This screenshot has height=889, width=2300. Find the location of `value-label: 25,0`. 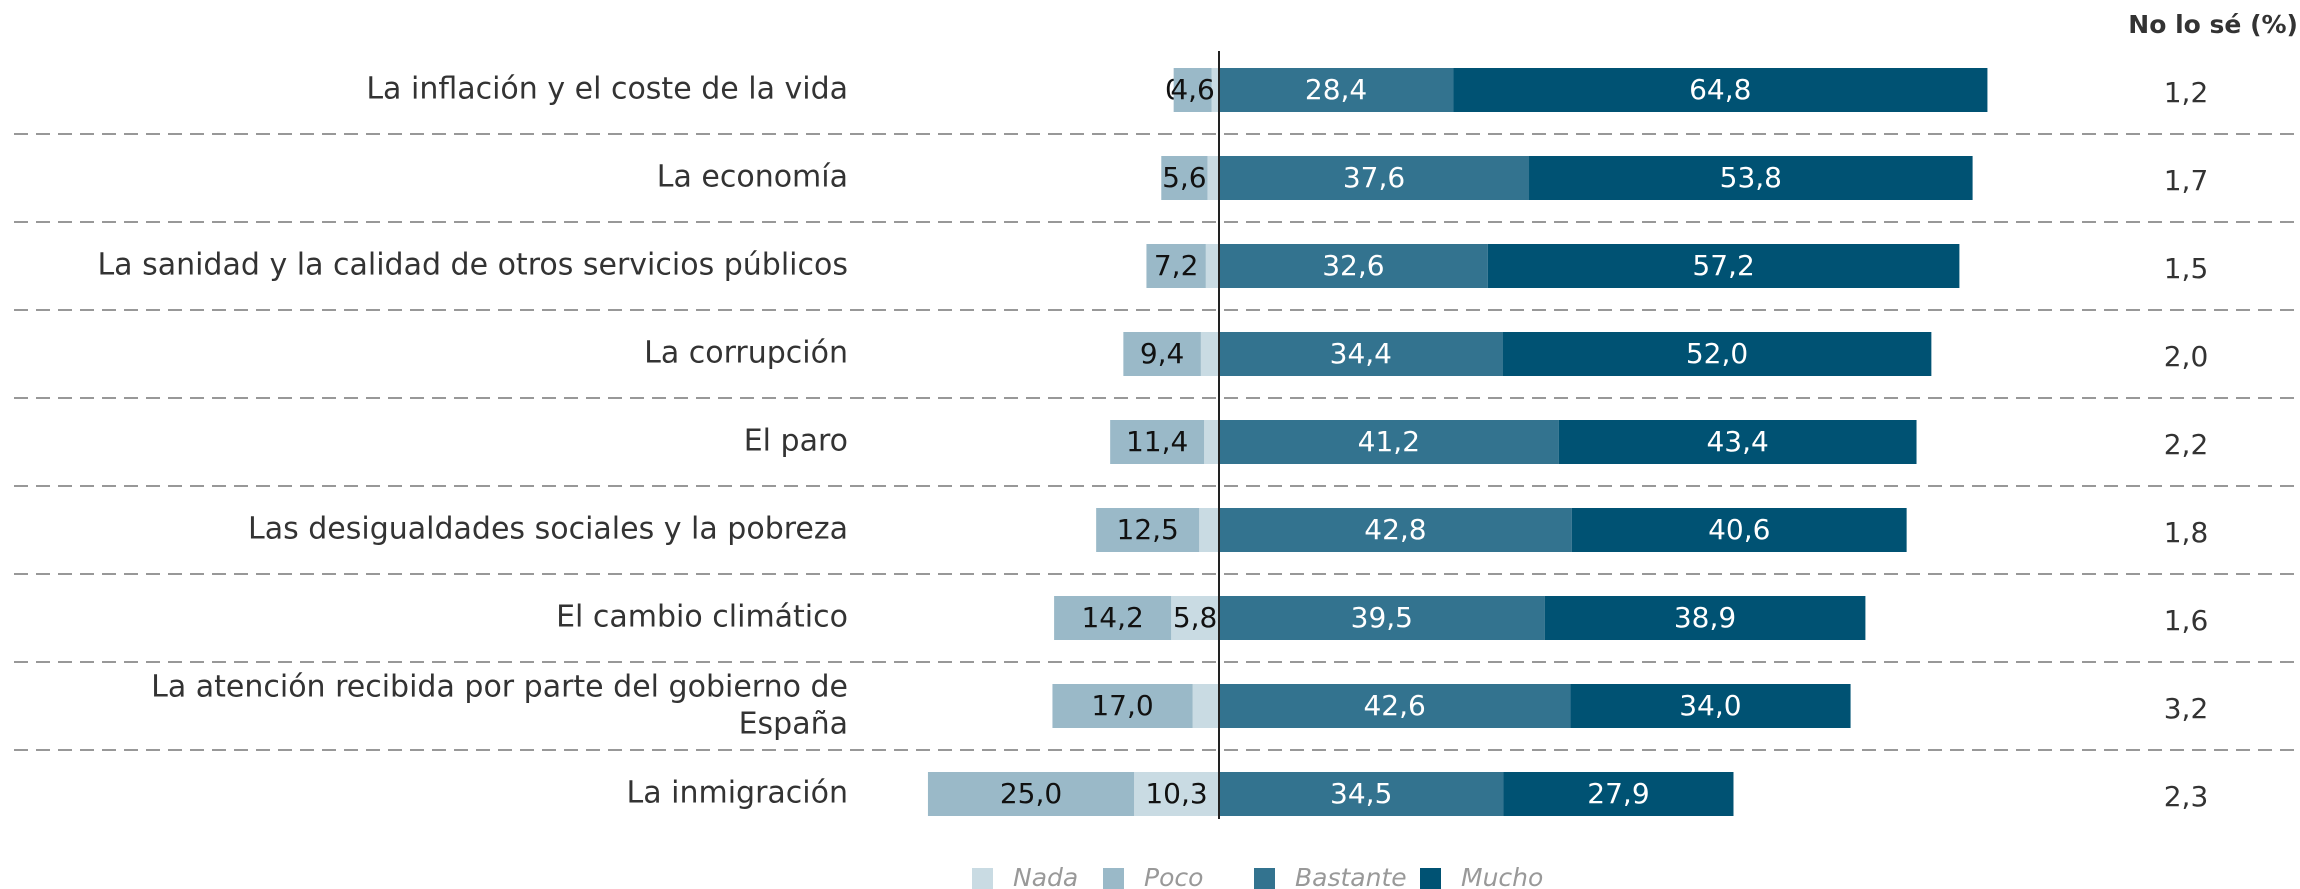

value-label: 25,0 is located at coordinates (1031, 793).